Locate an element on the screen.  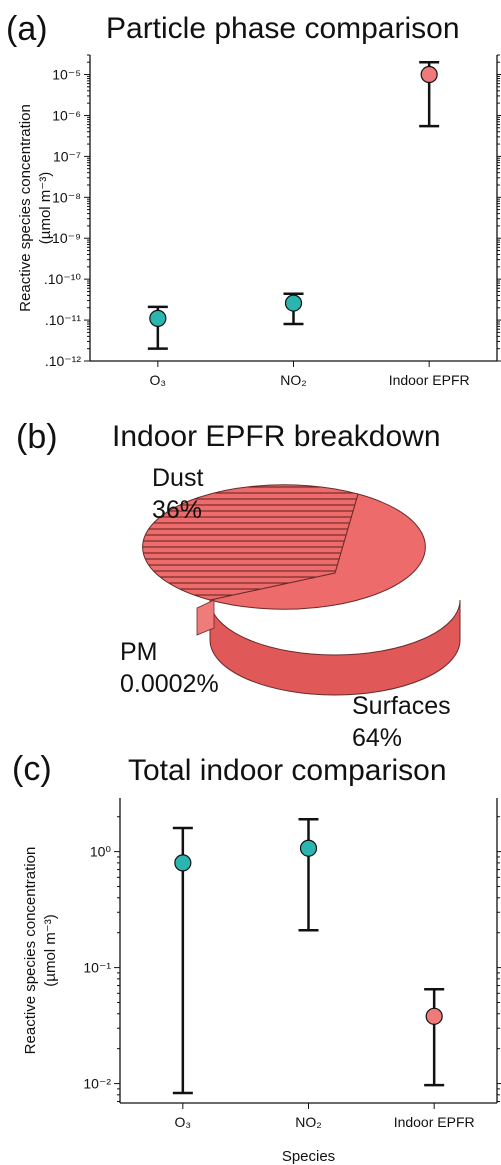
panel-a-letter: (a) is located at coordinates (27, 29).